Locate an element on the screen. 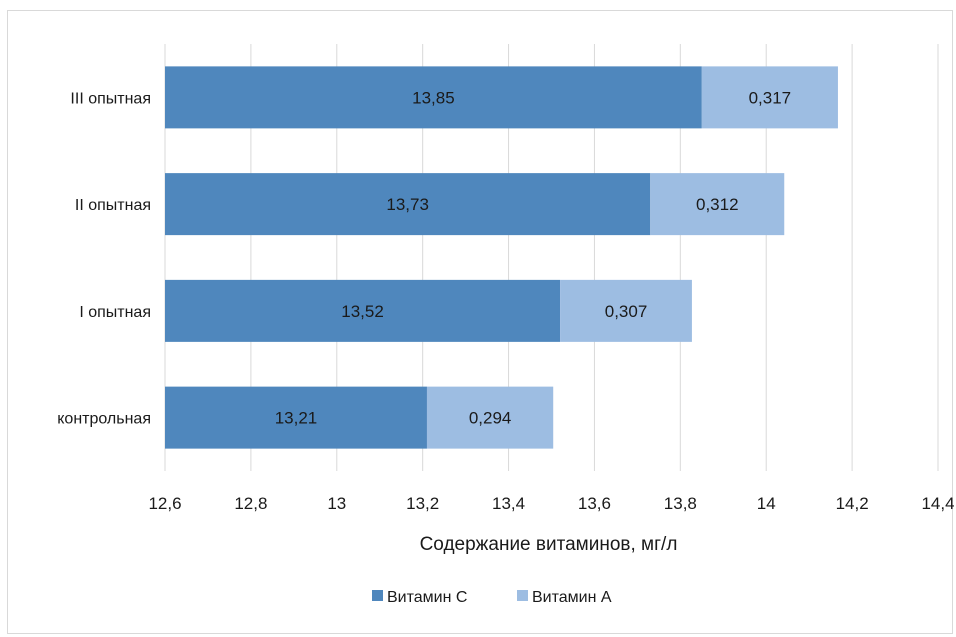 Image resolution: width=956 pixels, height=637 pixels. x-tick-label: 13,4 is located at coordinates (508, 503).